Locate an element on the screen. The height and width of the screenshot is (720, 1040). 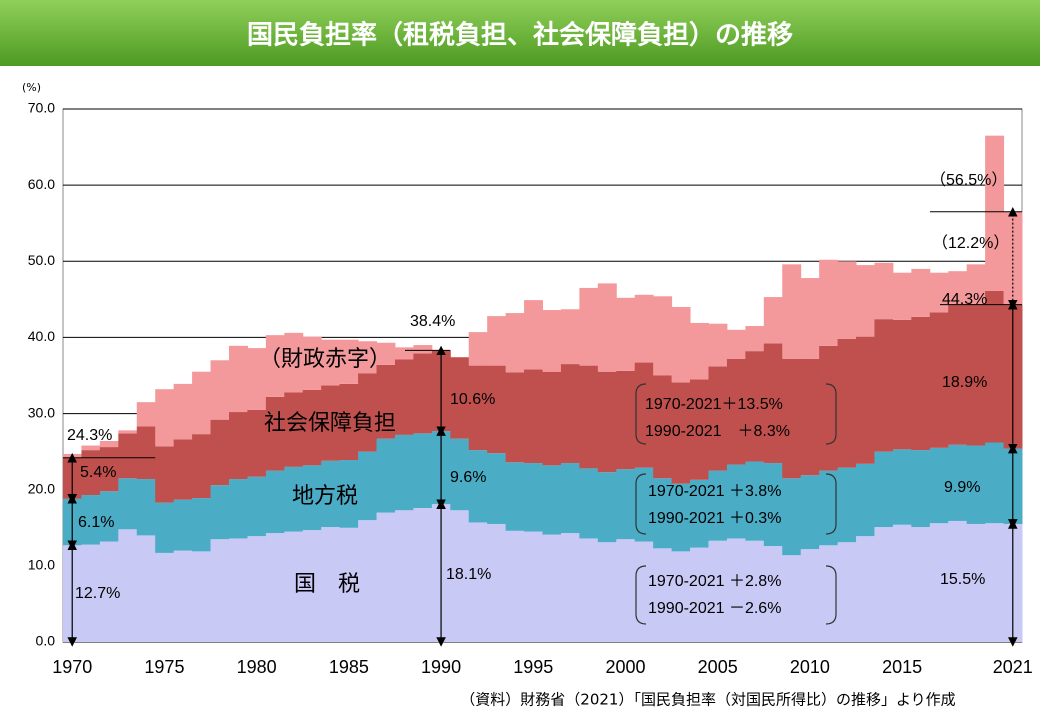
annotation: 1970-2021 ＋3.8% is located at coordinates (714, 491).